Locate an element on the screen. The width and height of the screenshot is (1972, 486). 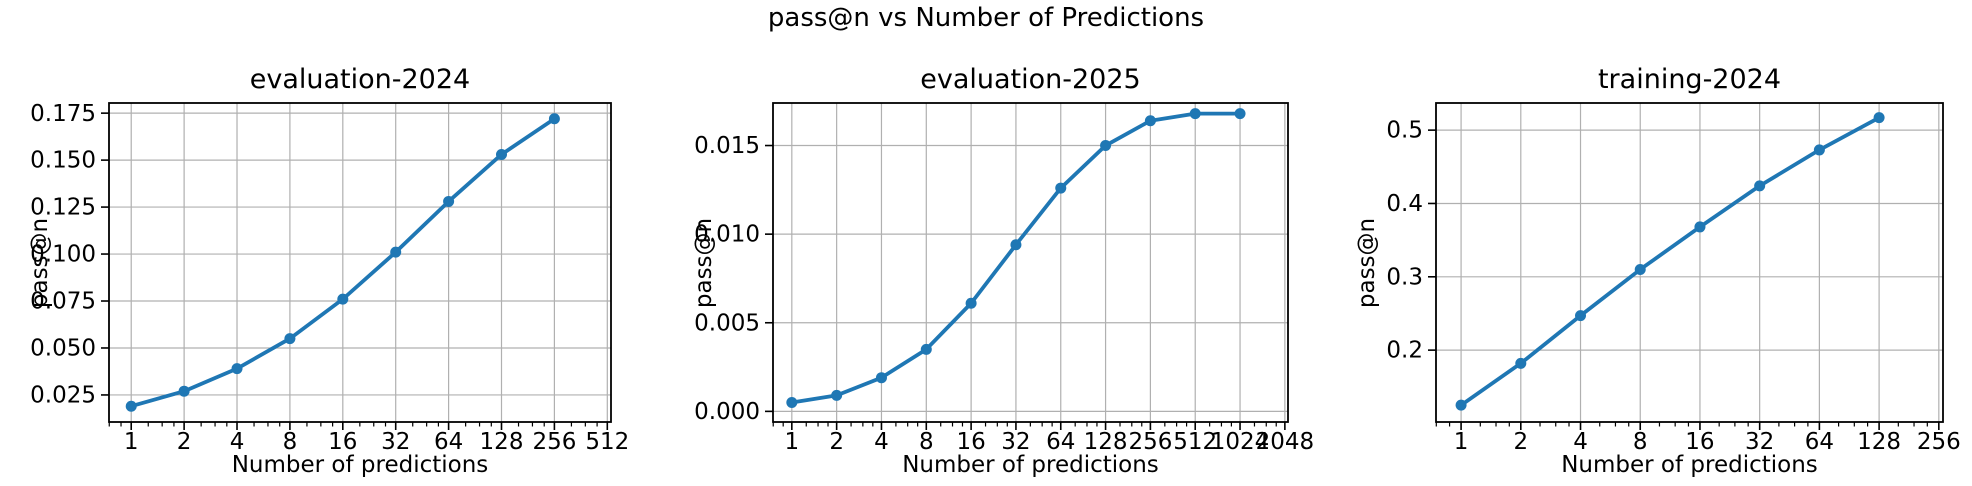
y-axis-label: pass@n is located at coordinates (1367, 262).